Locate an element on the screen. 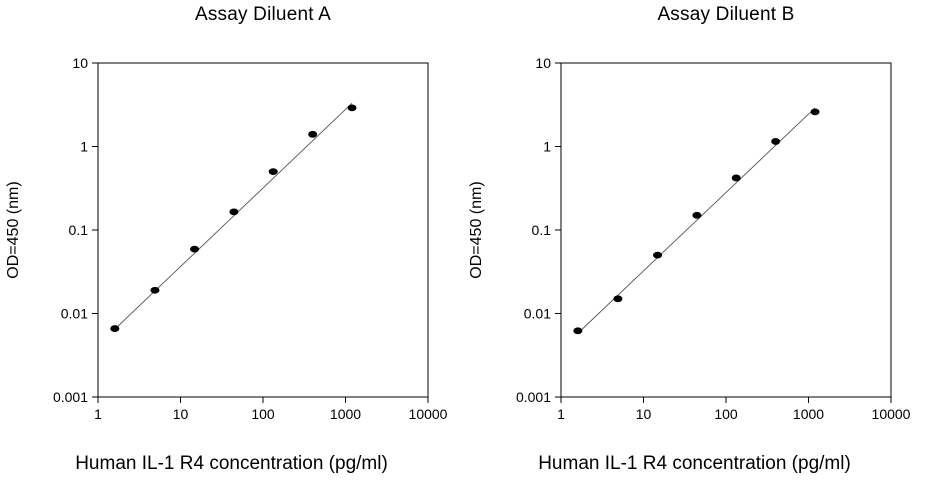 This screenshot has height=480, width=926. chart-title: Assay Diluent B is located at coordinates (726, 14).